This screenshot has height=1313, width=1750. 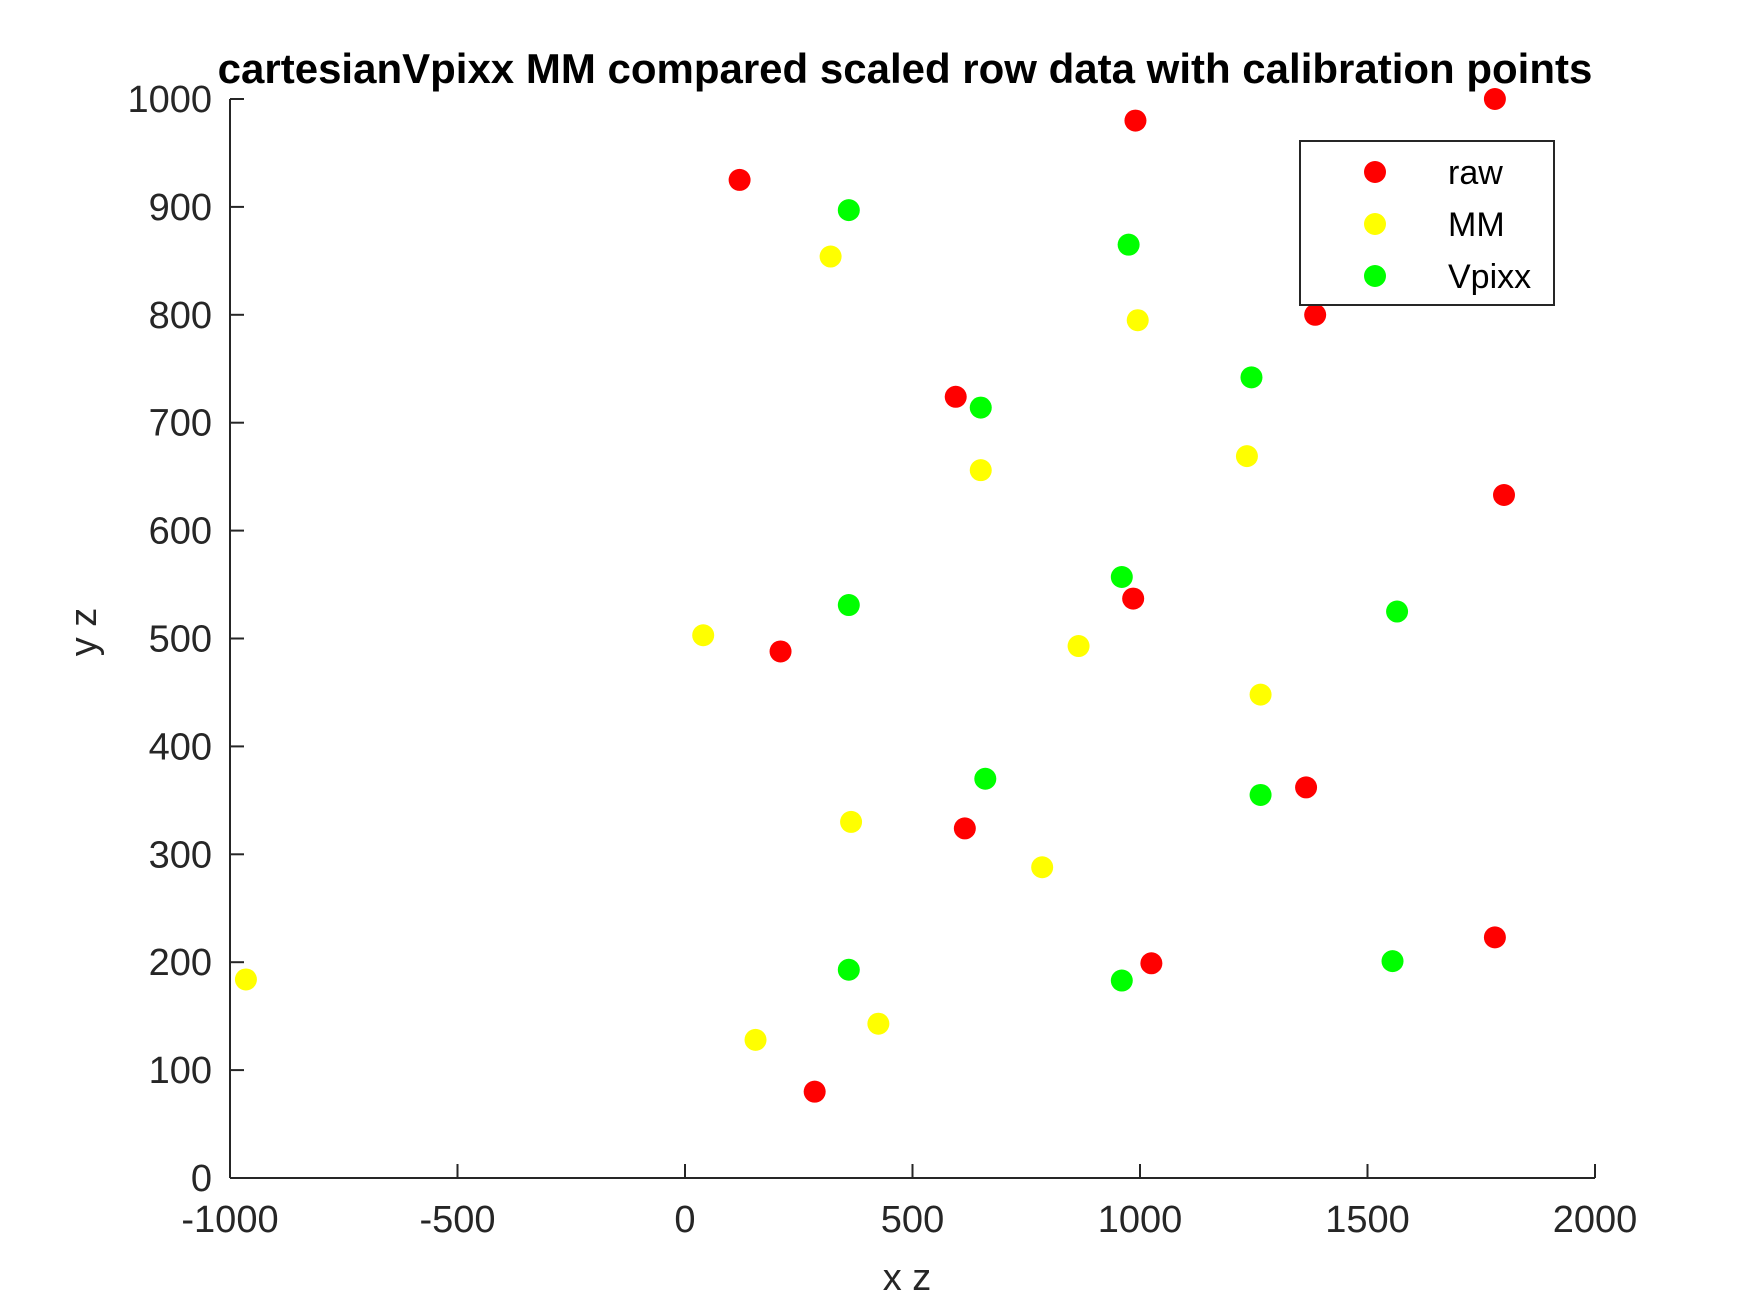 What do you see at coordinates (180, 316) in the screenshot?
I see `y-tick-label: 800` at bounding box center [180, 316].